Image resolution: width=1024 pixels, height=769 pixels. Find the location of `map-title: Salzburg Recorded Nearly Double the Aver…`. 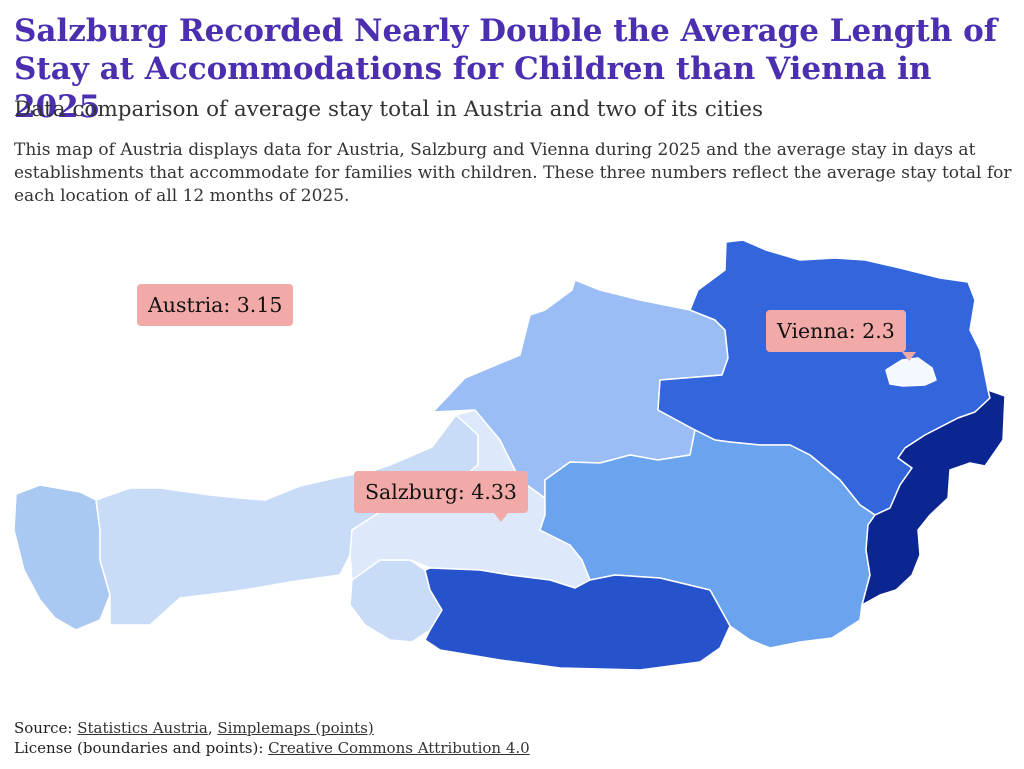

map-title: Salzburg Recorded Nearly Double the Aver… is located at coordinates (506, 69).